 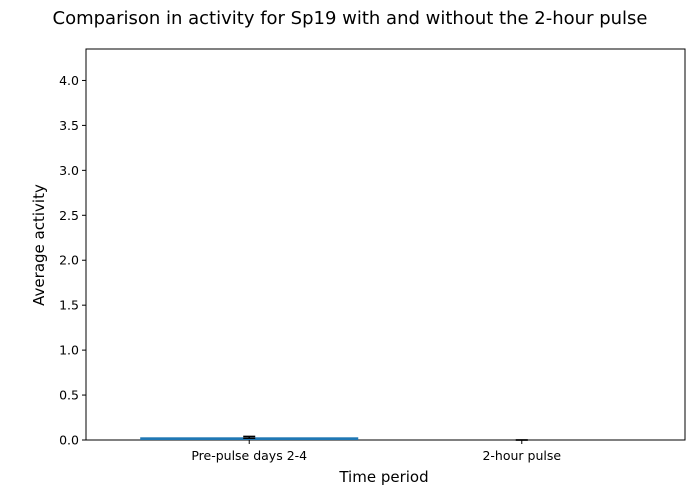 What do you see at coordinates (376, 451) in the screenshot?
I see `x-axis: Pre-pulse days 2-4 2-hour pulse` at bounding box center [376, 451].